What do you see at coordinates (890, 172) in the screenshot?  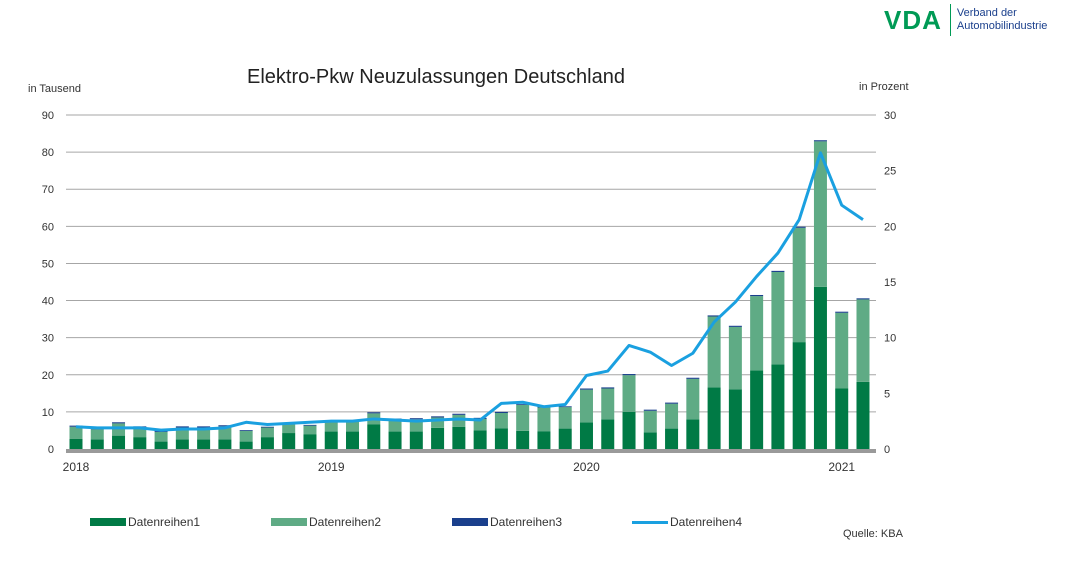 I see `y2-tick-label: 25` at bounding box center [890, 172].